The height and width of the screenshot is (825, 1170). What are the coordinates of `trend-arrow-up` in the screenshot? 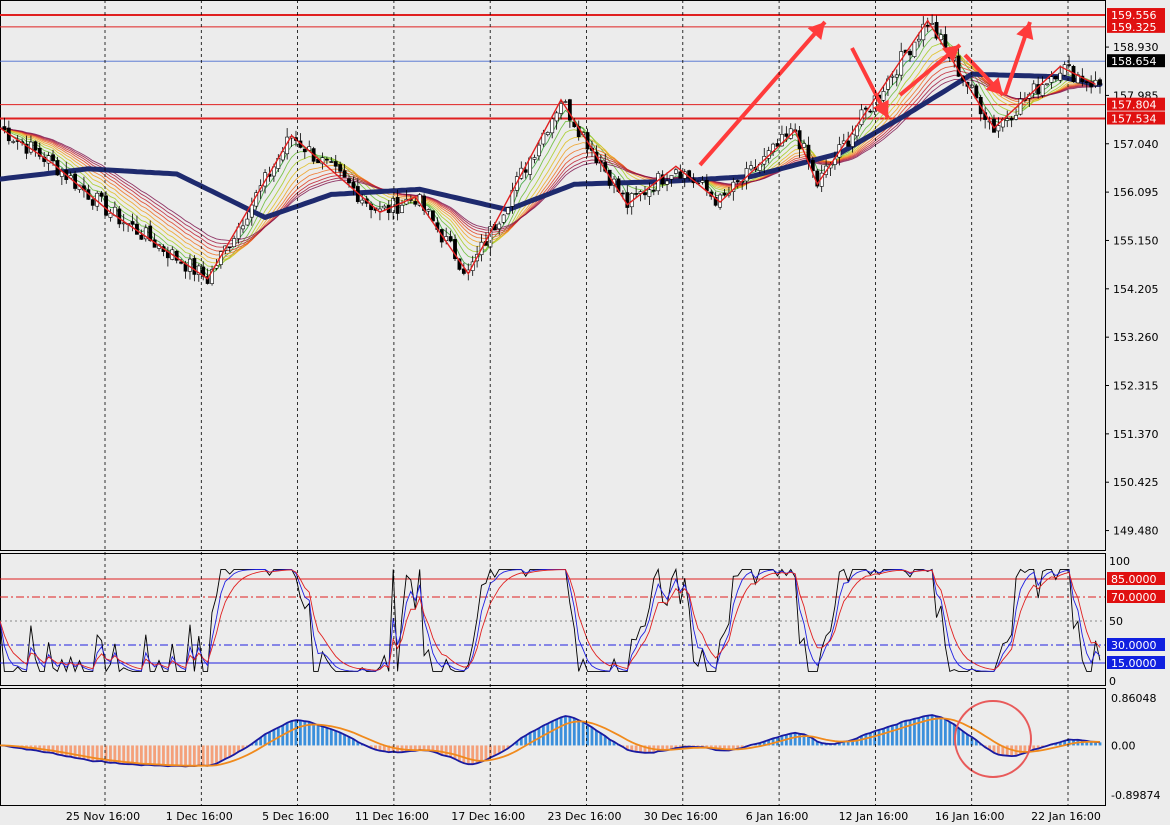 It's located at (762, 93).